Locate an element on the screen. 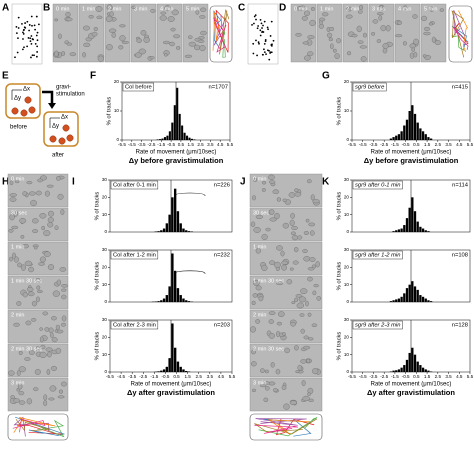 The image size is (474, 470). micrograph is located at coordinates (195, 33).